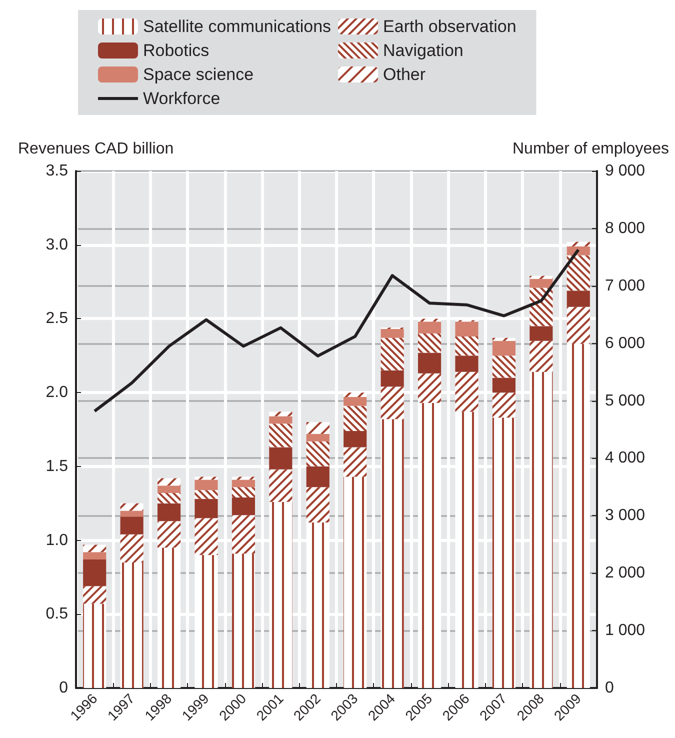 The image size is (675, 738). Describe the element at coordinates (57, 171) in the screenshot. I see `y-tick-label: 3.5` at that location.